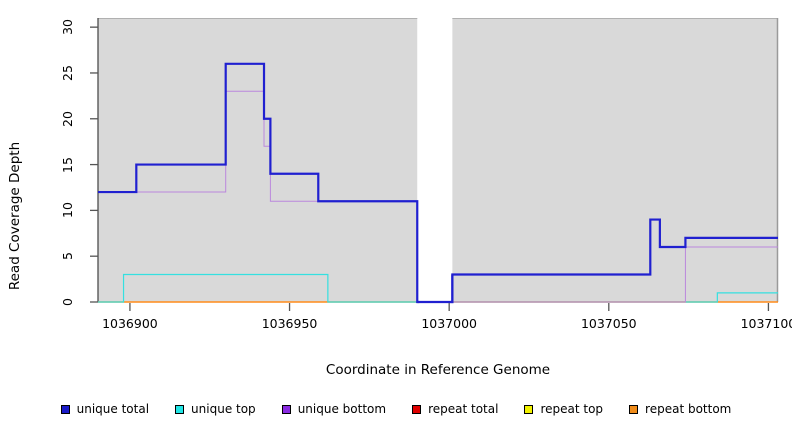 This screenshot has width=792, height=432. I want to click on series-gap-connector, so click(452, 289).